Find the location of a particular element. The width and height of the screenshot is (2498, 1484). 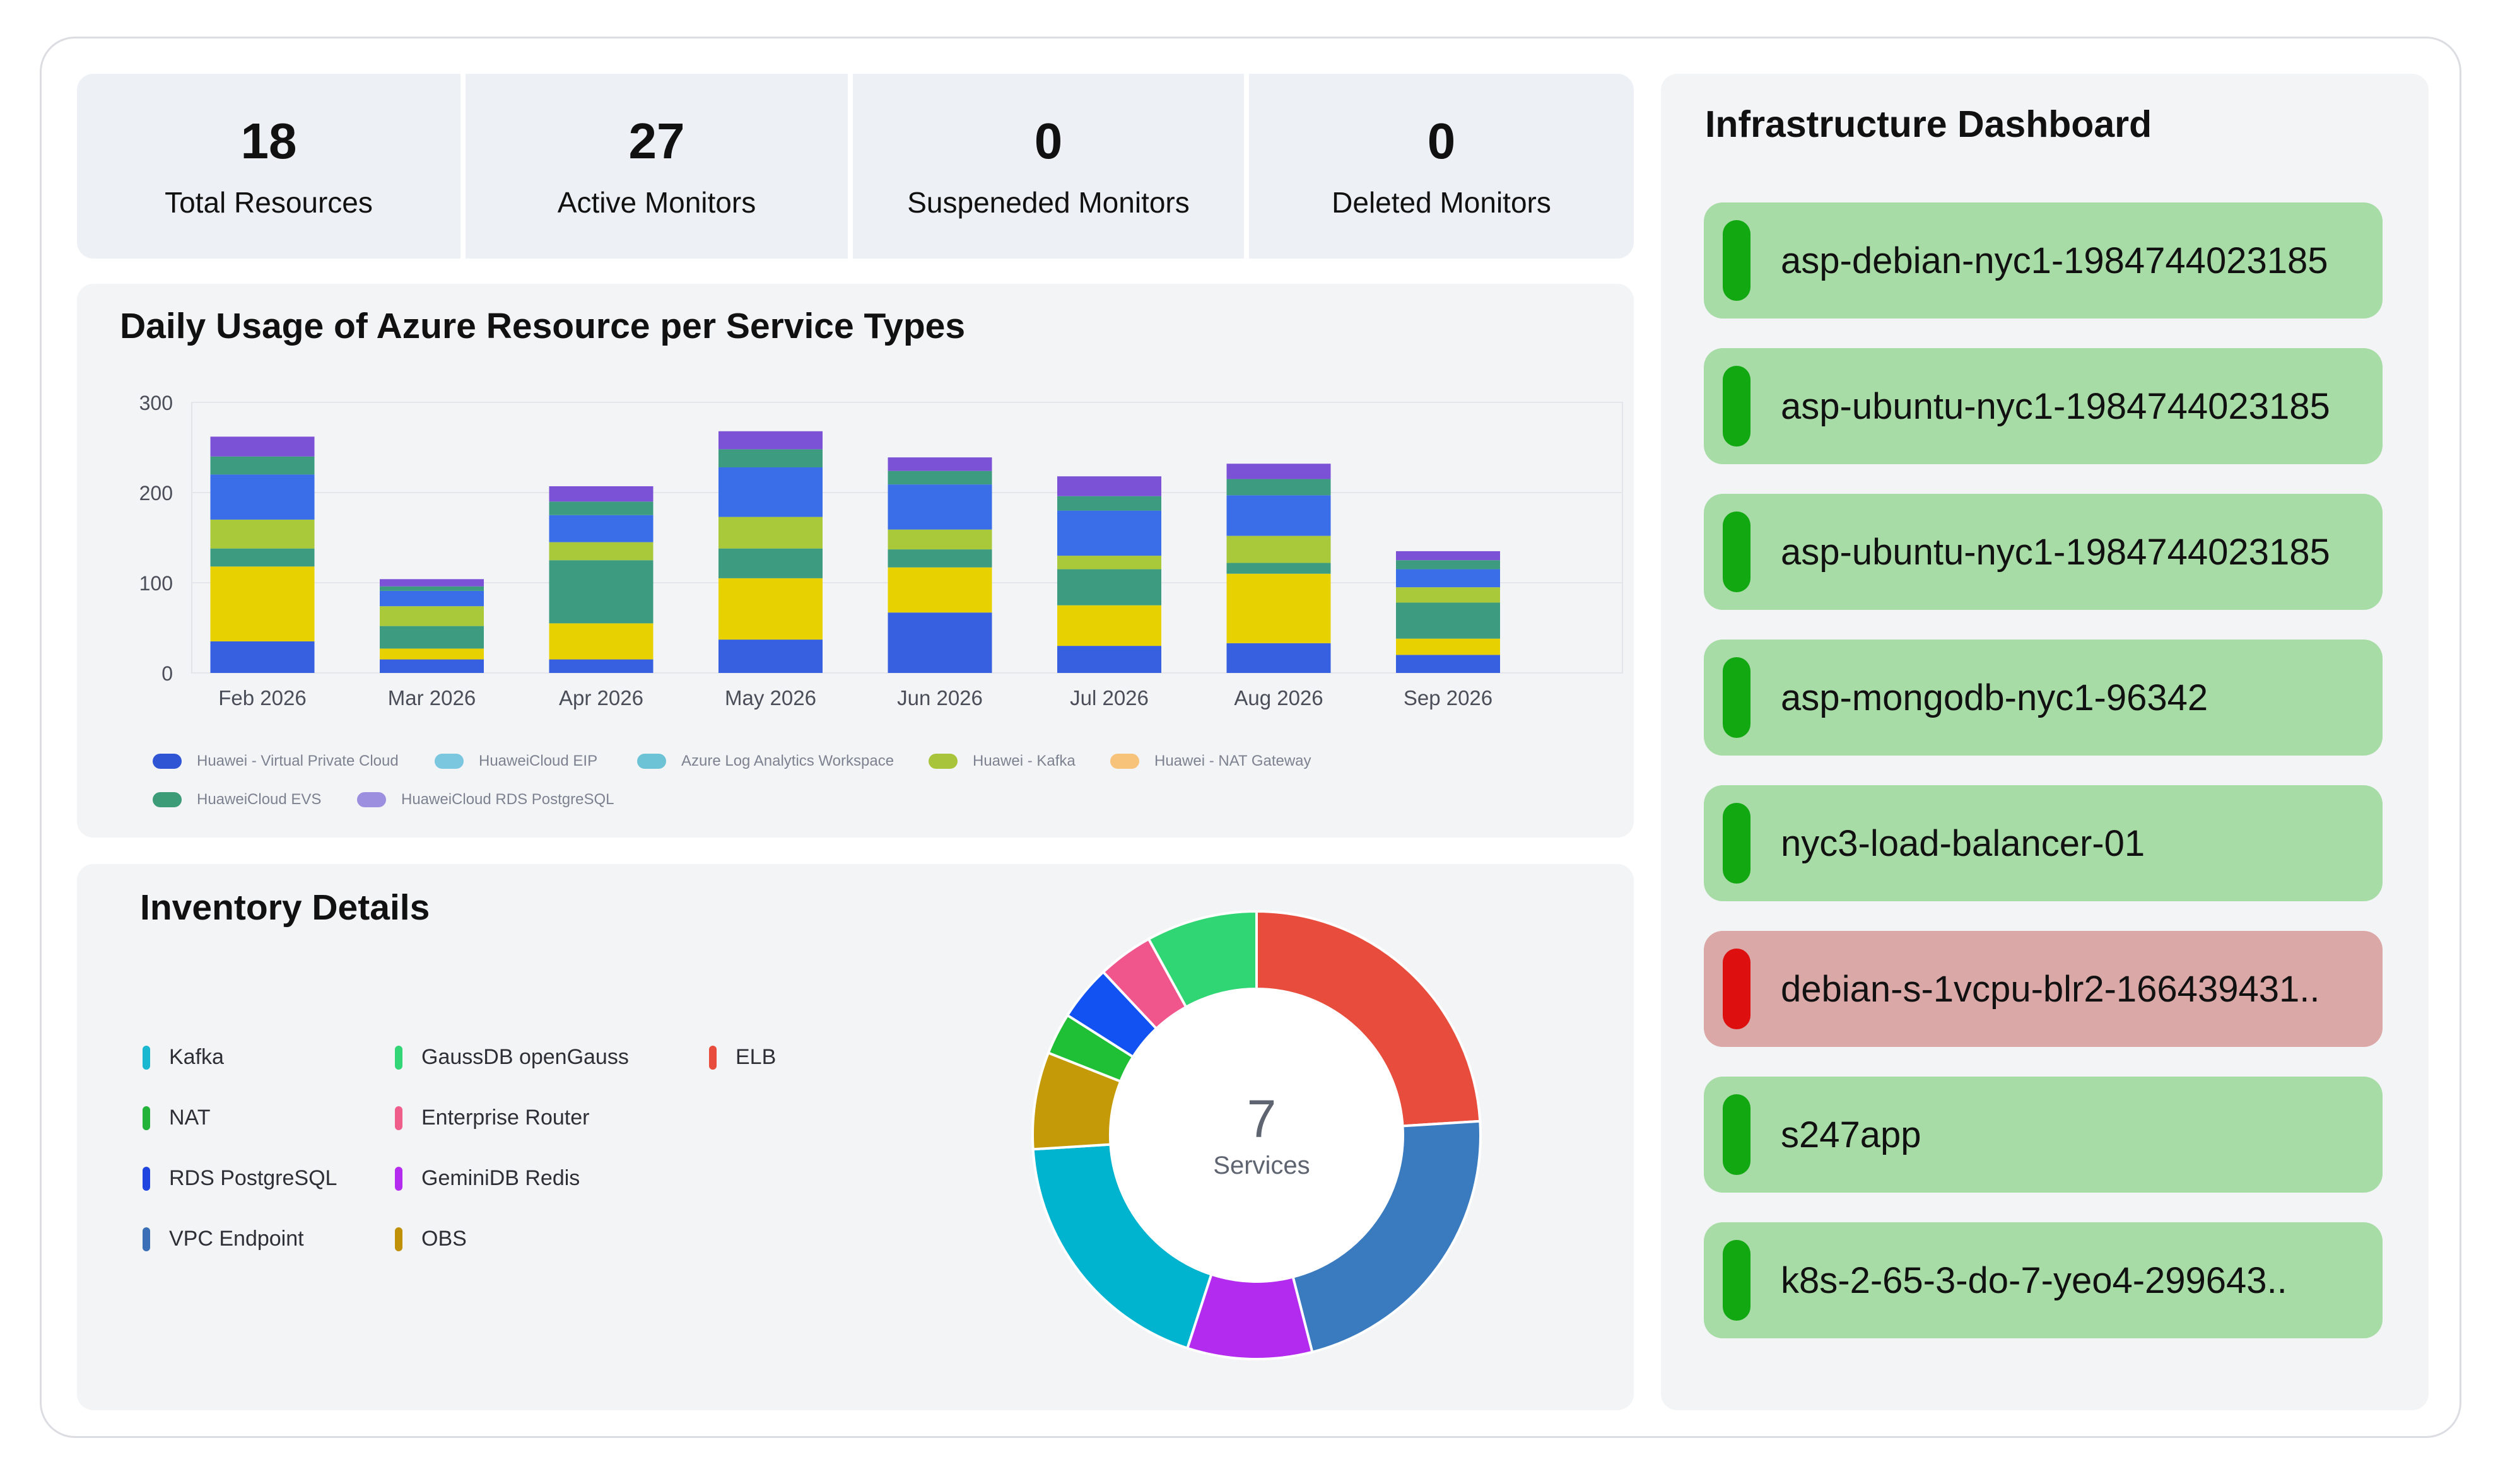

stat-label: Suspeneded Monitors is located at coordinates (1048, 202).